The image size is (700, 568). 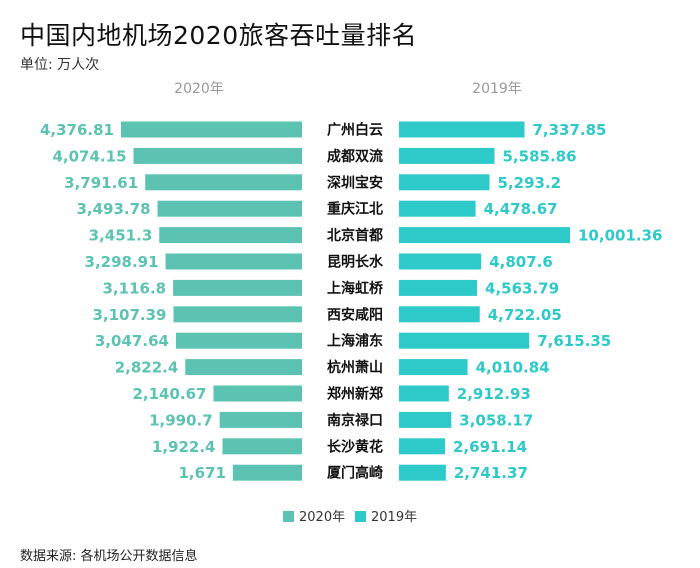 I want to click on legend-swatch-2019, so click(x=360, y=516).